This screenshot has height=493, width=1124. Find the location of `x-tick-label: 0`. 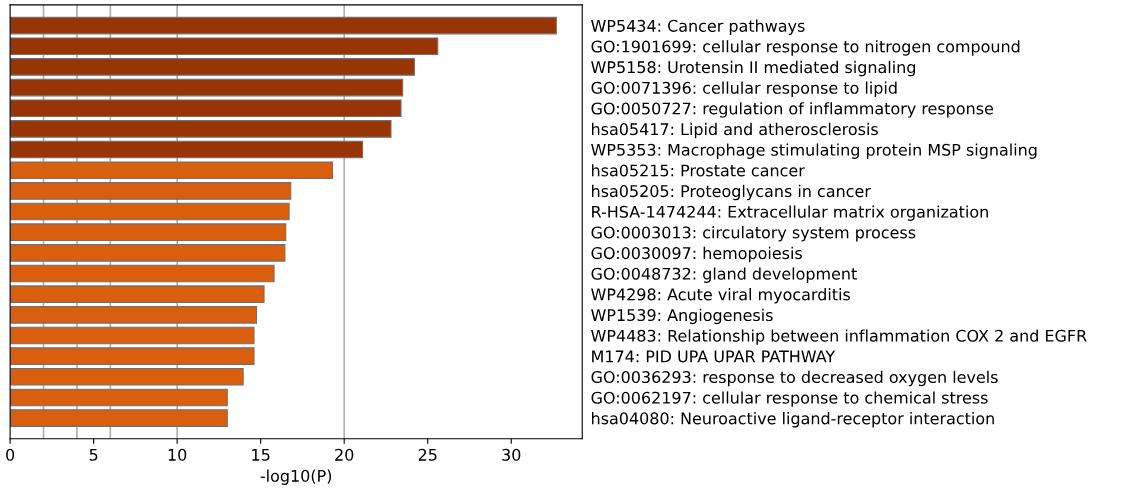

x-tick-label: 0 is located at coordinates (10, 454).